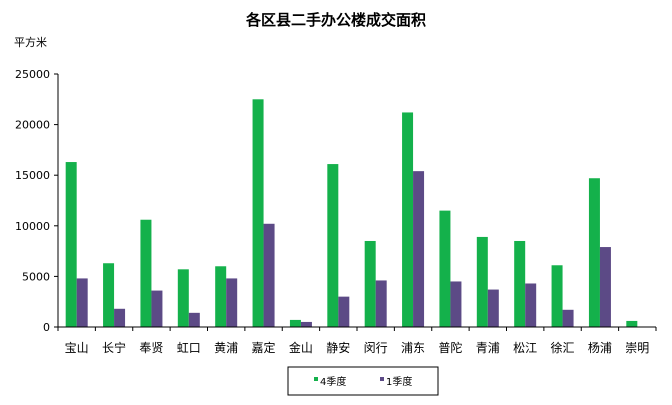 The width and height of the screenshot is (672, 405). What do you see at coordinates (77, 348) in the screenshot?
I see `x-category-label: 宝山` at bounding box center [77, 348].